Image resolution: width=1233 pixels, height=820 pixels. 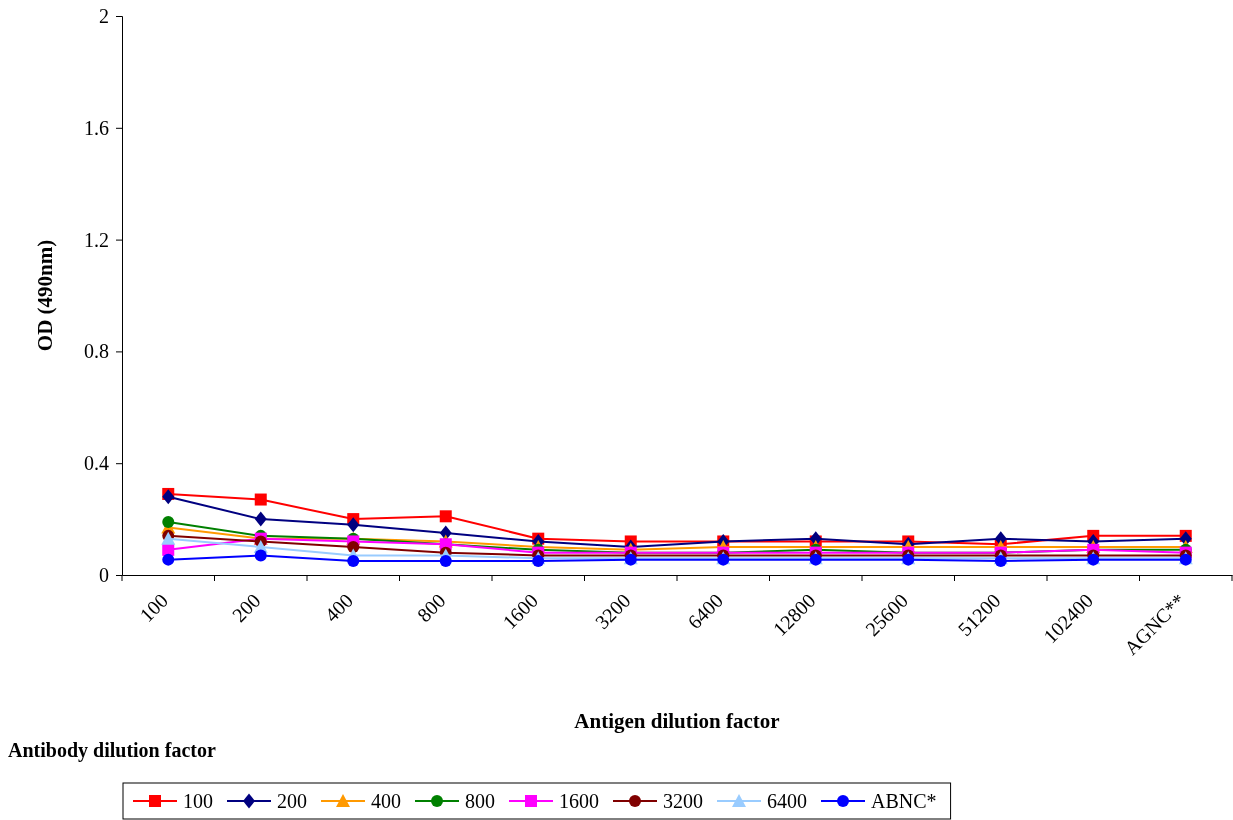 What do you see at coordinates (431, 607) in the screenshot?
I see `x-tick-label: 800` at bounding box center [431, 607].